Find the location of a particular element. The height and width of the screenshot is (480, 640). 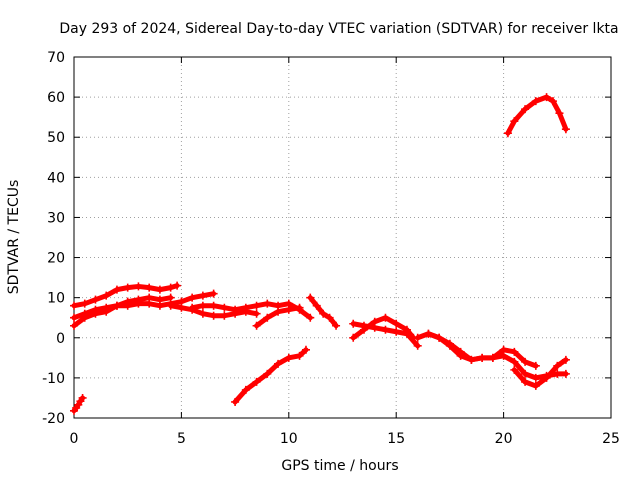

y-tick-label: 20 is located at coordinates (56, 259).